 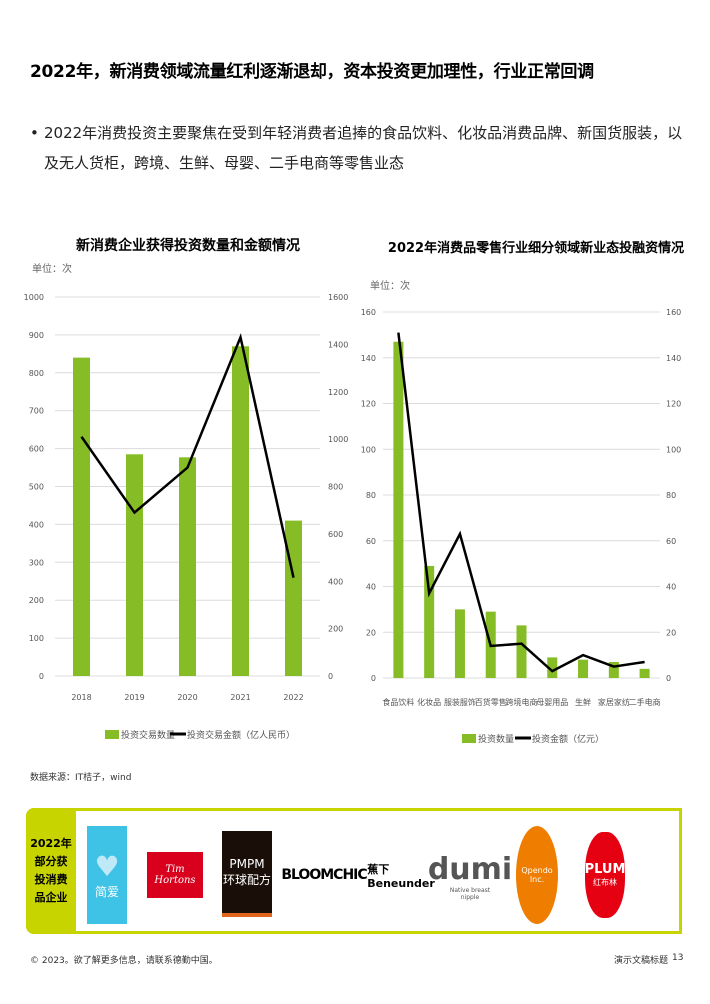 I want to click on page-number: 13, so click(x=678, y=958).